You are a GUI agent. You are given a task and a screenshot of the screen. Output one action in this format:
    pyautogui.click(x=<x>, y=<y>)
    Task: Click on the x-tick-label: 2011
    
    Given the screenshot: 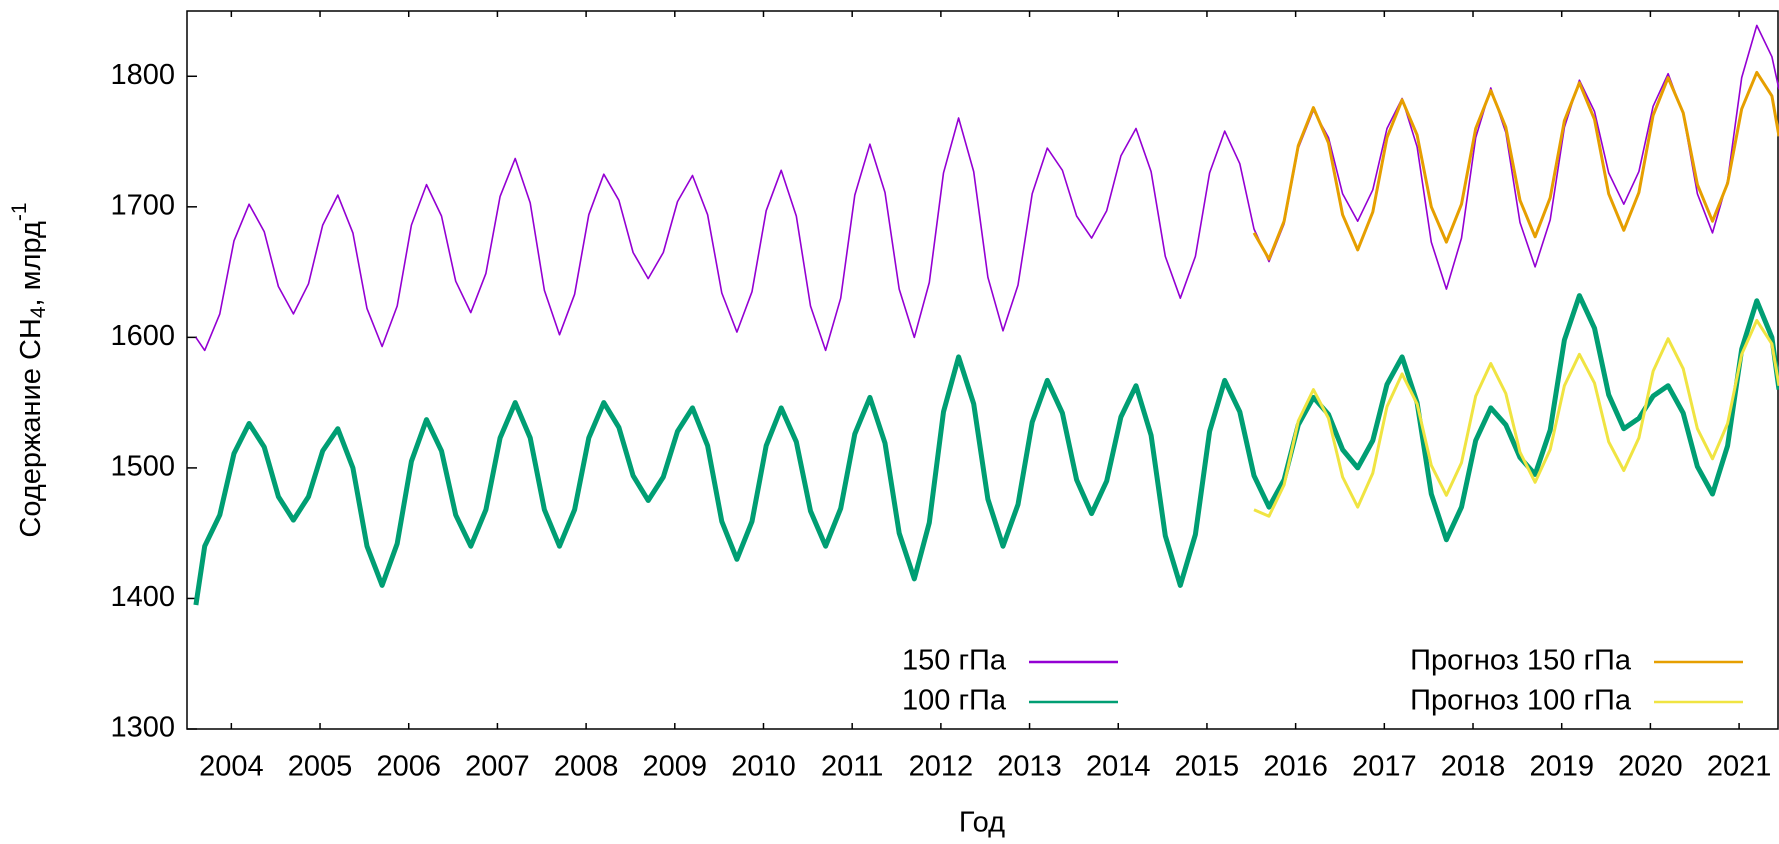 What is the action you would take?
    pyautogui.click(x=852, y=767)
    